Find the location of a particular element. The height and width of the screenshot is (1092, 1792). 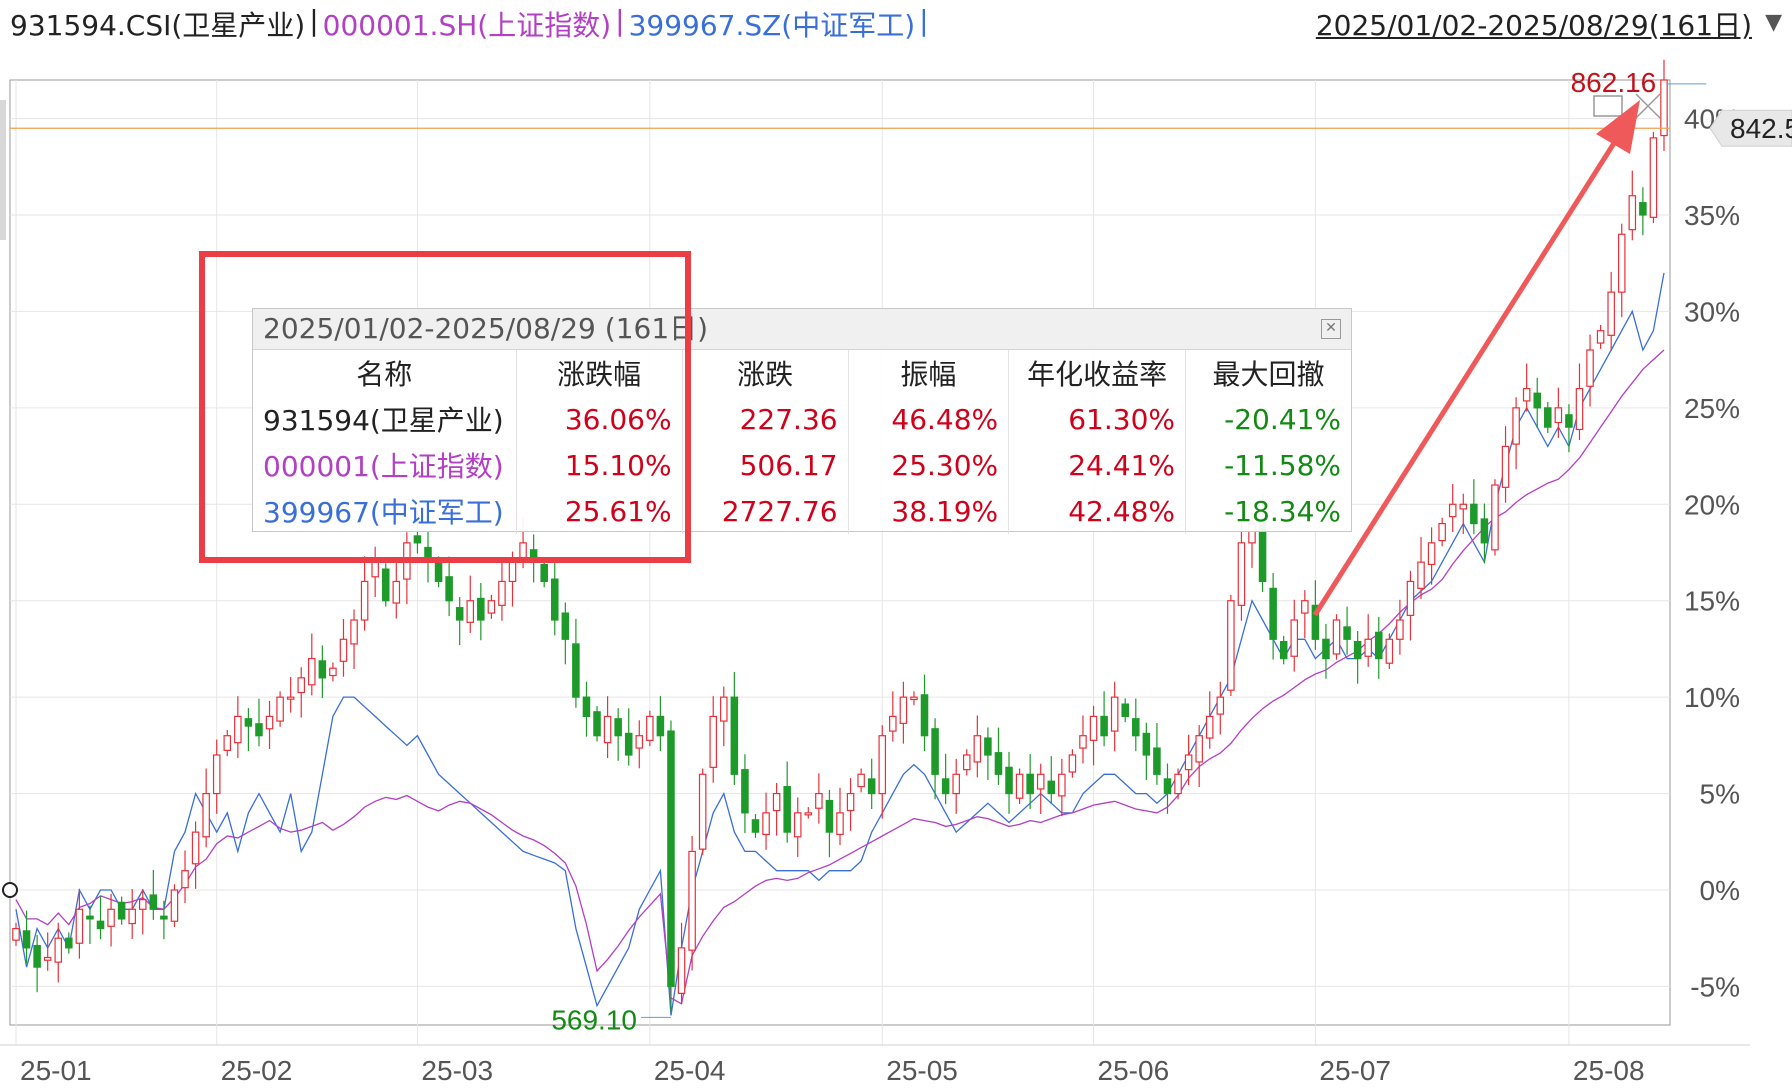

col-header-annual-return: 年化收益率 is located at coordinates (1097, 373).